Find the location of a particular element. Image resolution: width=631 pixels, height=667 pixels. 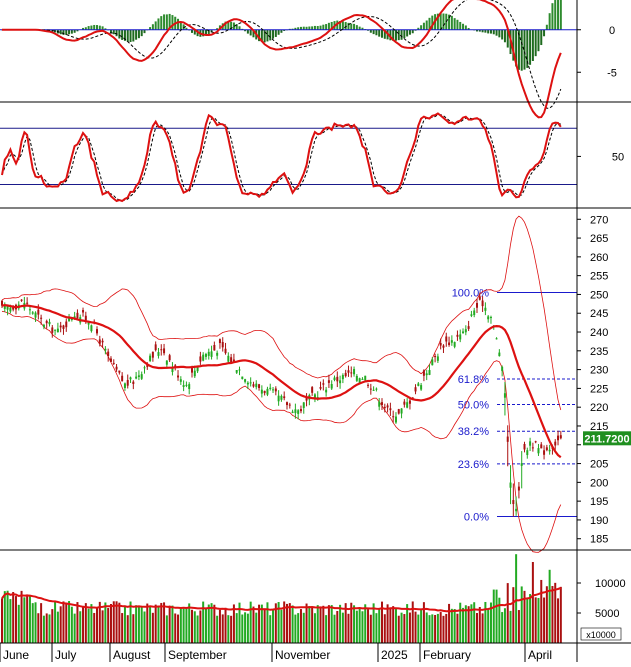

stochastic-panel: 50 is located at coordinates (312, 157).